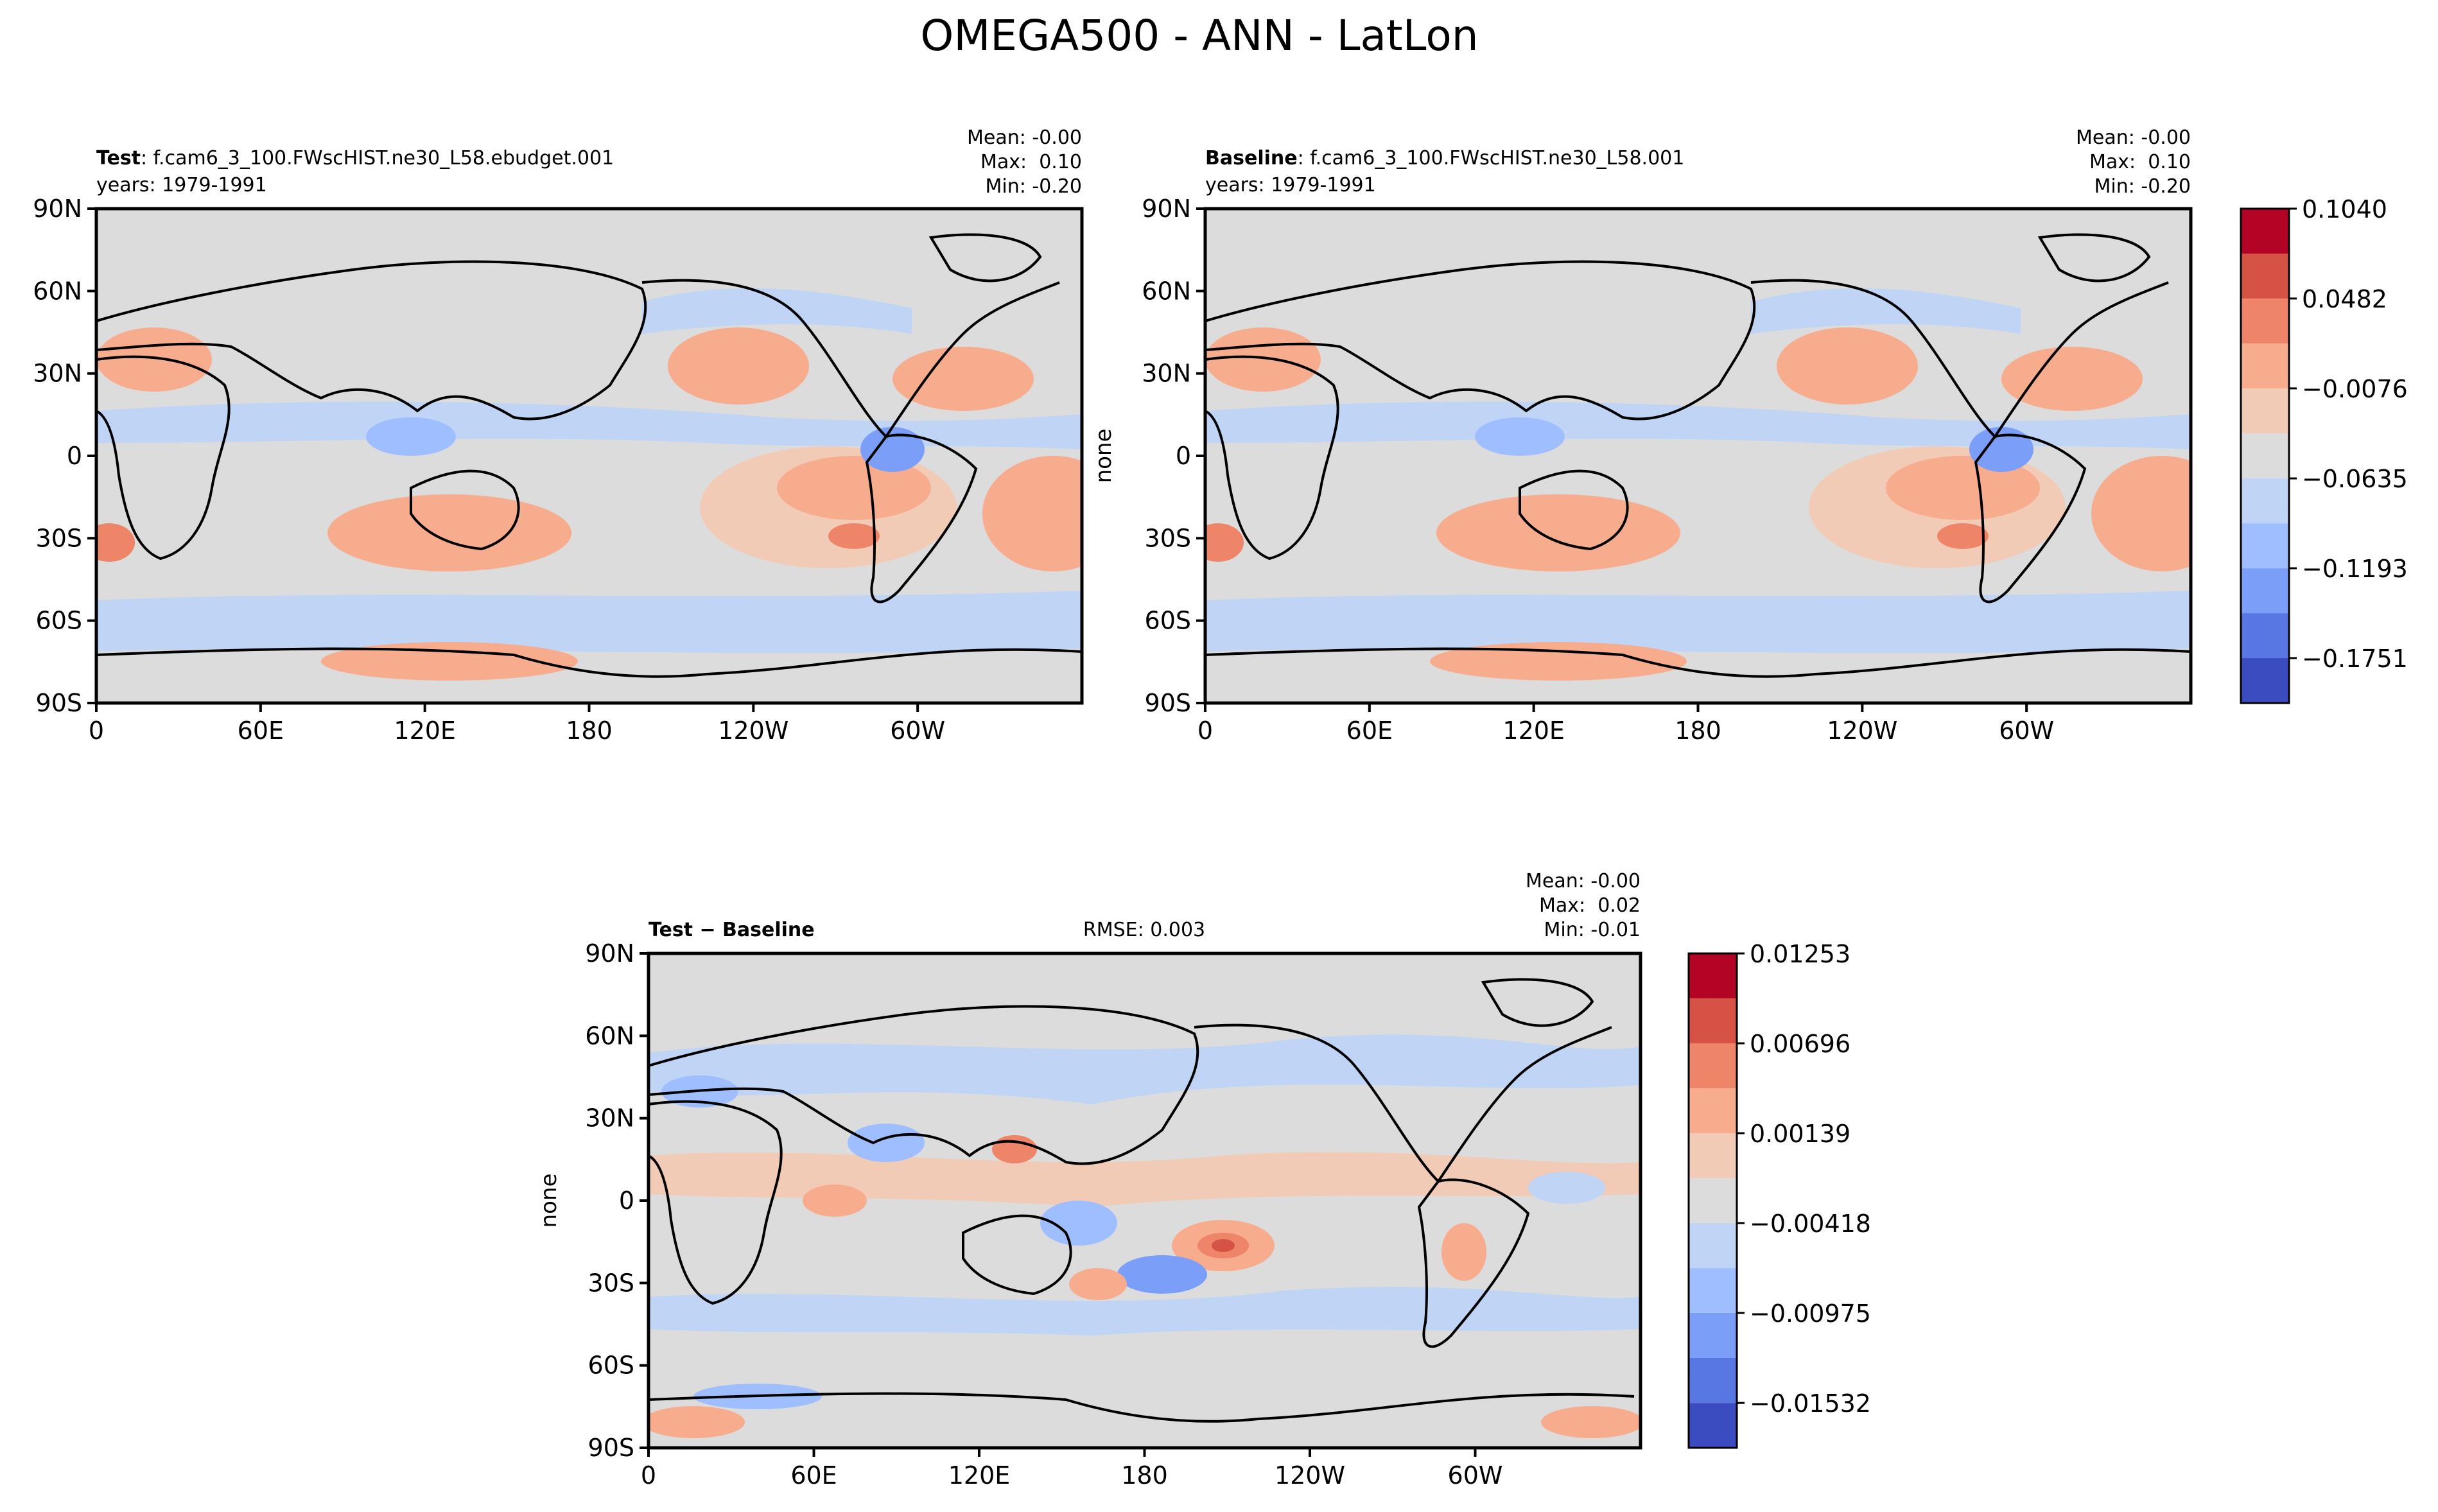  I want to click on diff-high-antarctic-east, so click(1591, 1422).